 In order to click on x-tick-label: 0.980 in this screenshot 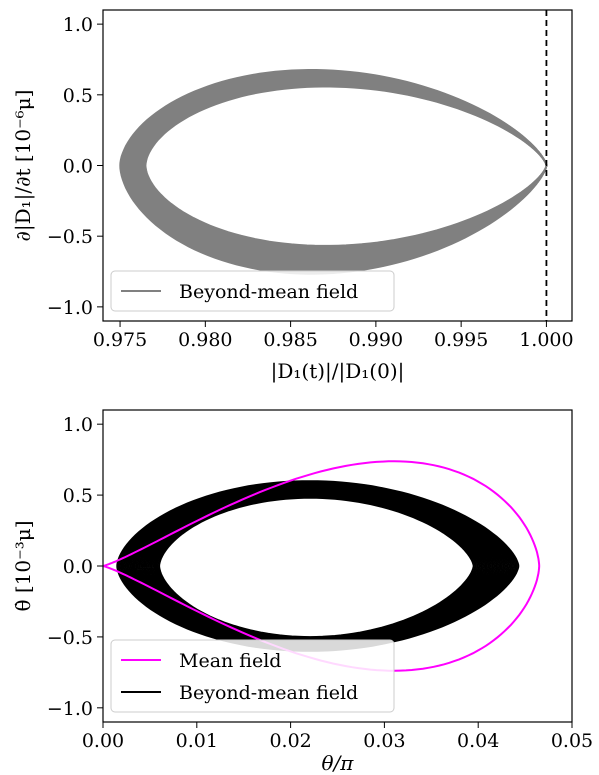, I will do `click(205, 340)`.